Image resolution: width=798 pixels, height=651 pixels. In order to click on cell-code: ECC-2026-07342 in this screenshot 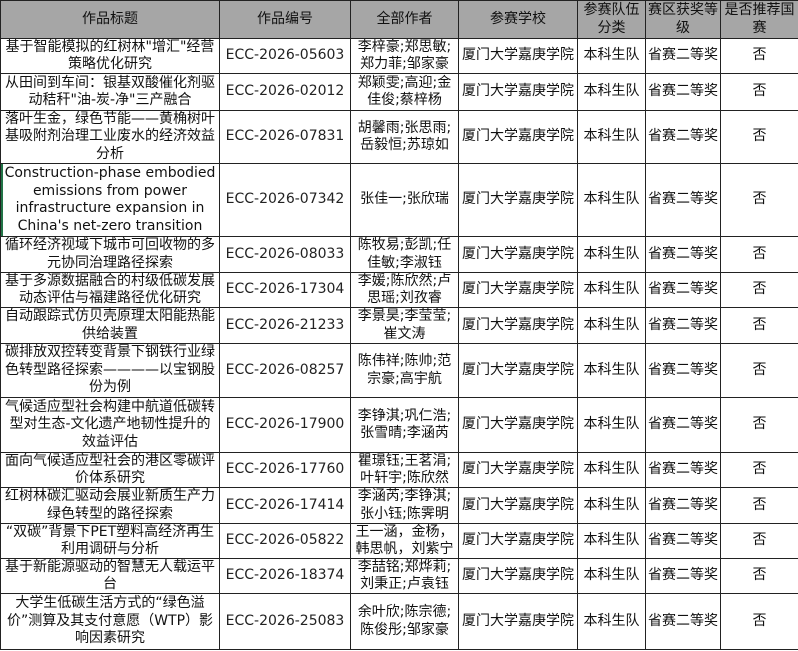, I will do `click(285, 200)`.